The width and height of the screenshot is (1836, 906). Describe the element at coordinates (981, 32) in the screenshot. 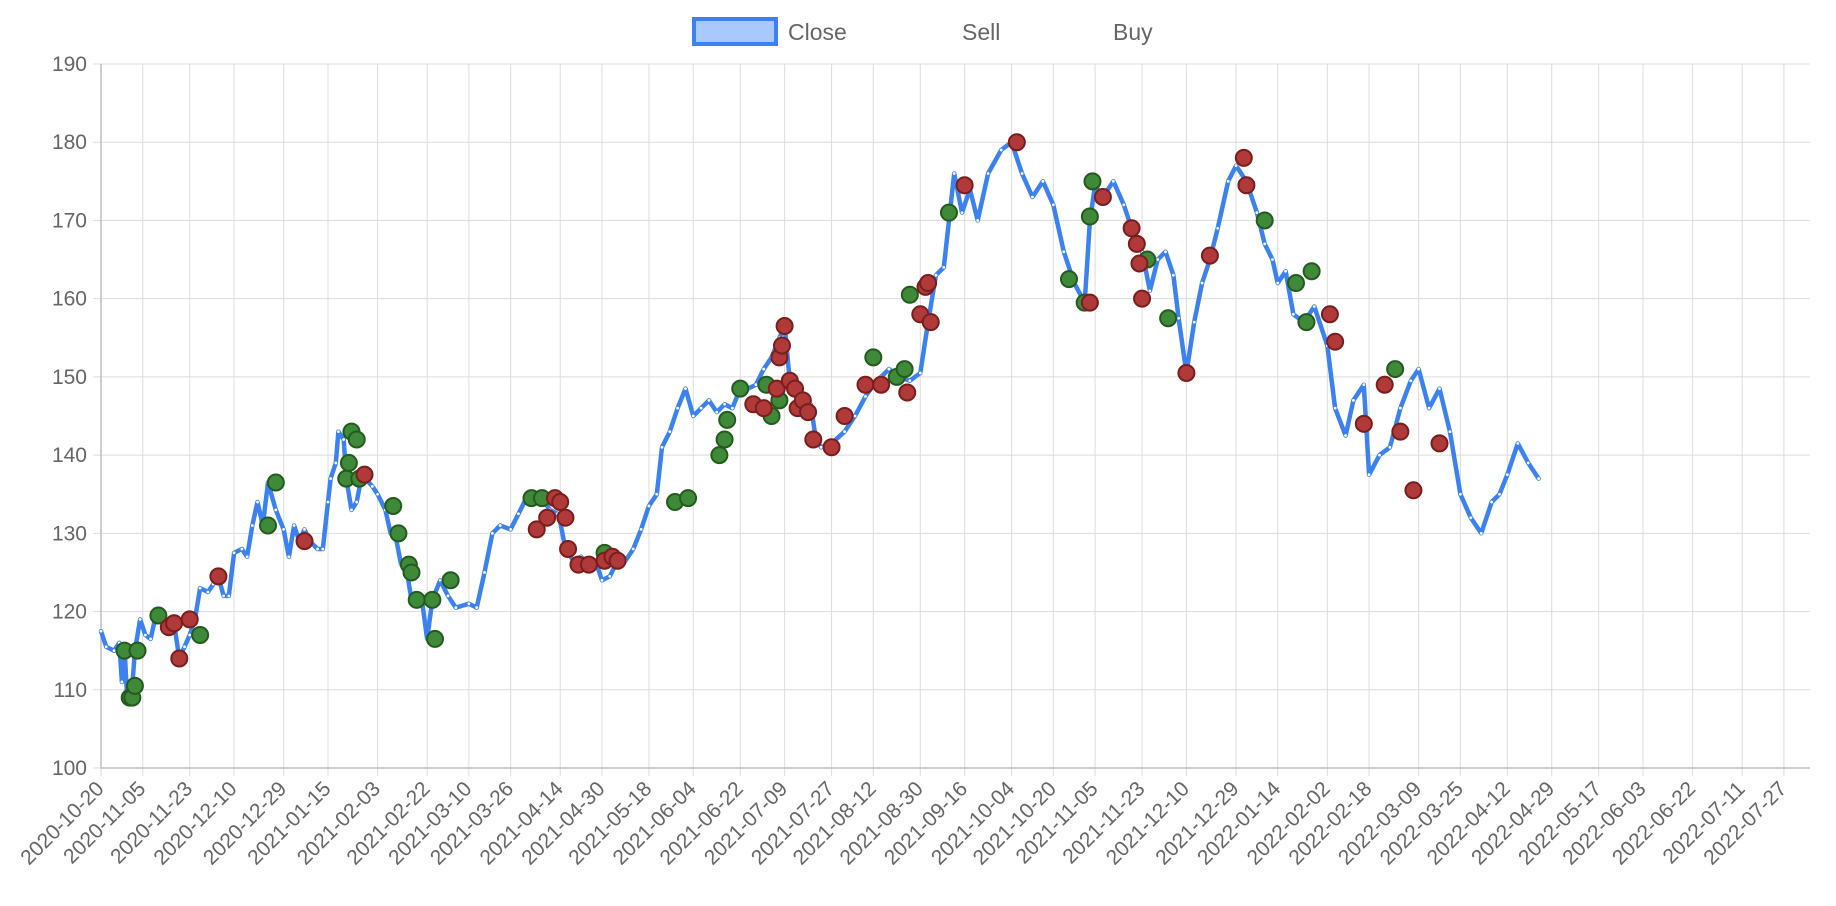

I see `legend-item-sell: Sell` at that location.